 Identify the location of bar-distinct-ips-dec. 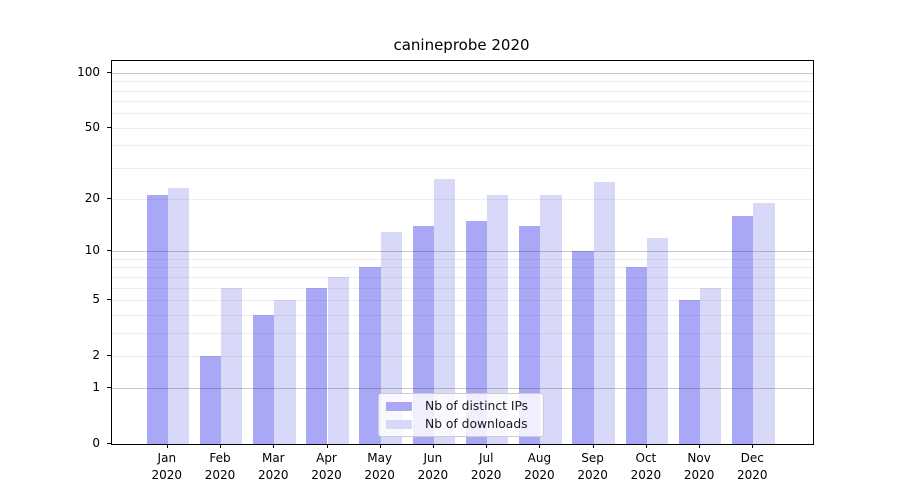
(743, 330).